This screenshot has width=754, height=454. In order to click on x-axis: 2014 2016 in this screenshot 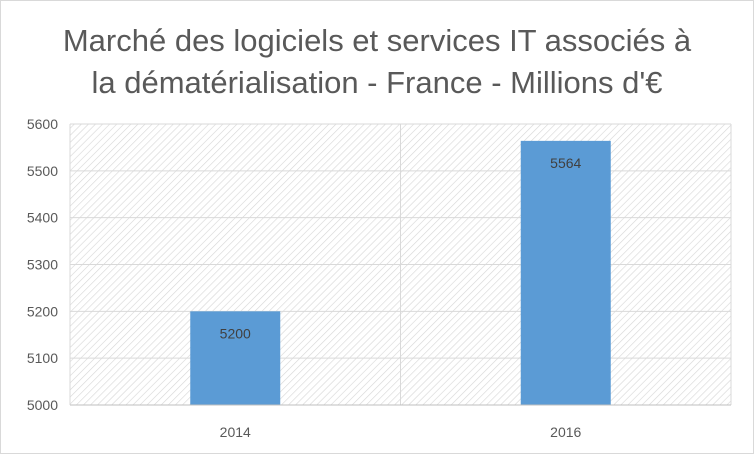, I will do `click(400, 422)`.